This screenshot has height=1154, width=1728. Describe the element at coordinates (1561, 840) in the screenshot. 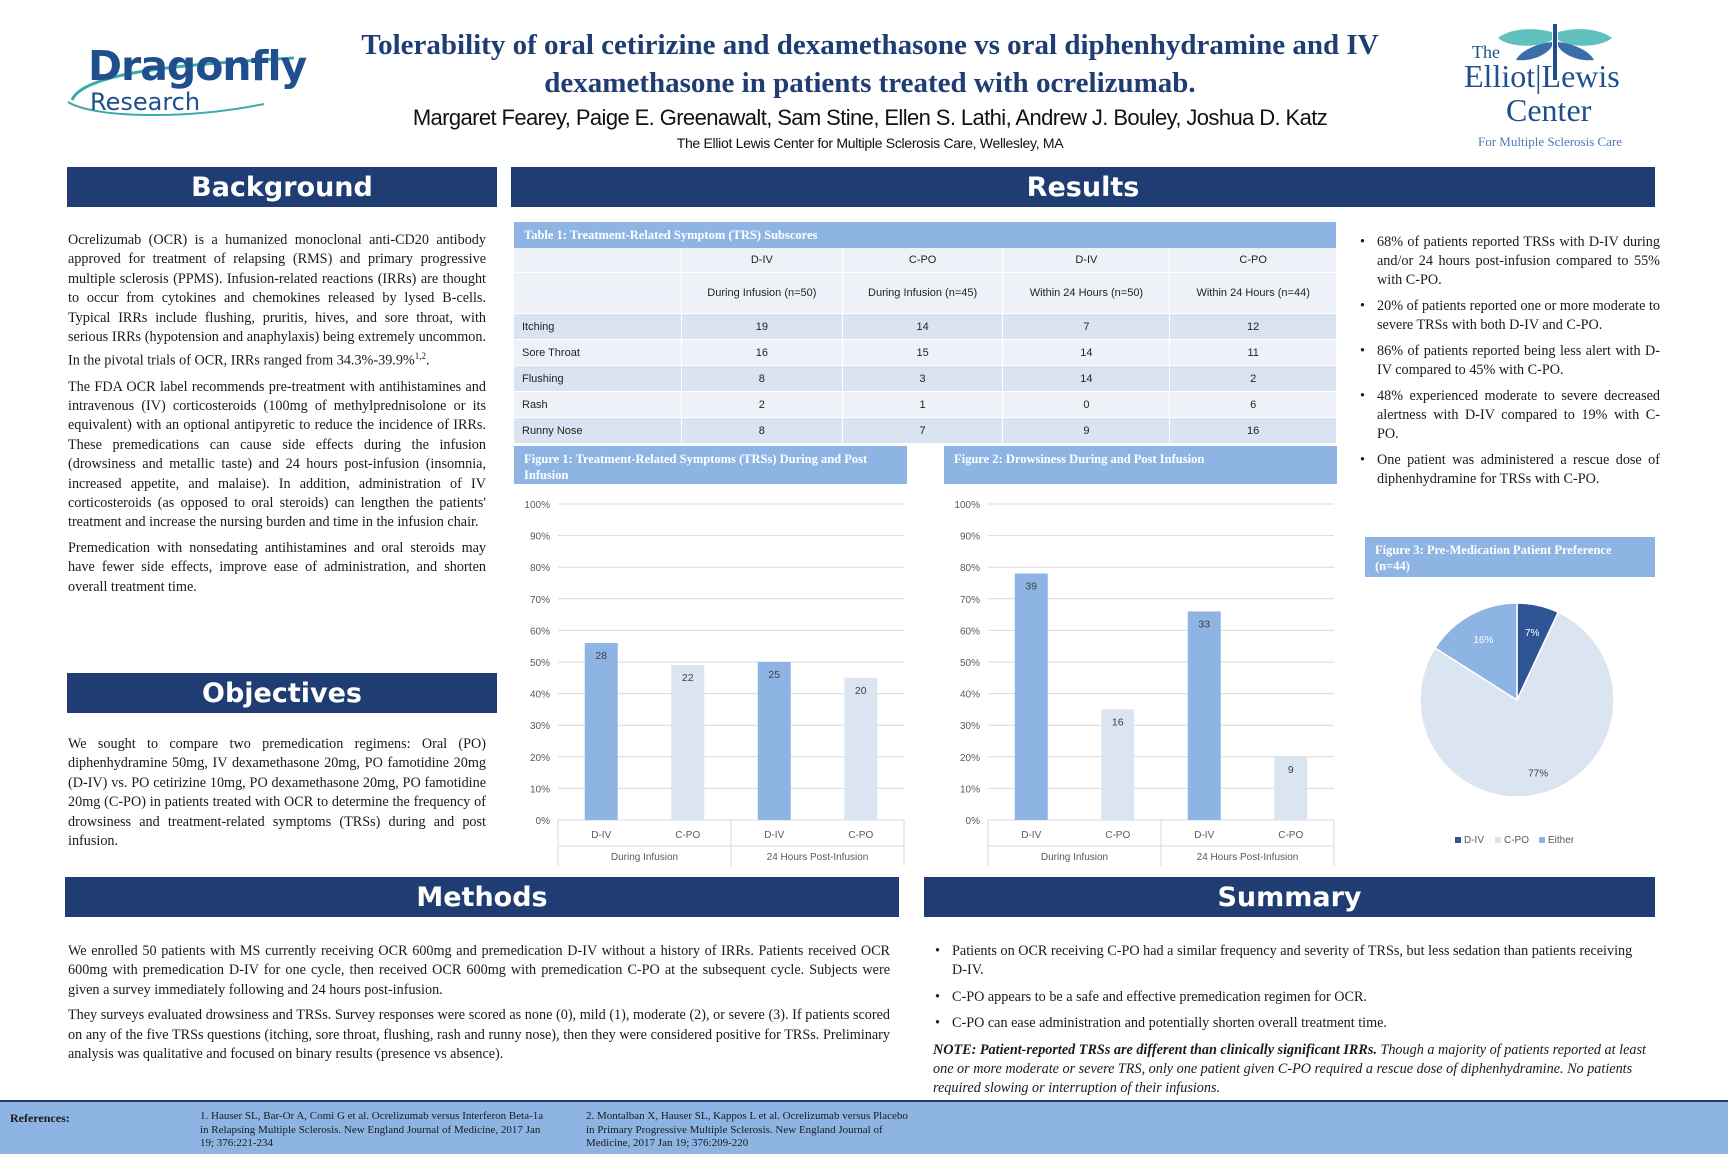

I see `legend-label: Either` at that location.